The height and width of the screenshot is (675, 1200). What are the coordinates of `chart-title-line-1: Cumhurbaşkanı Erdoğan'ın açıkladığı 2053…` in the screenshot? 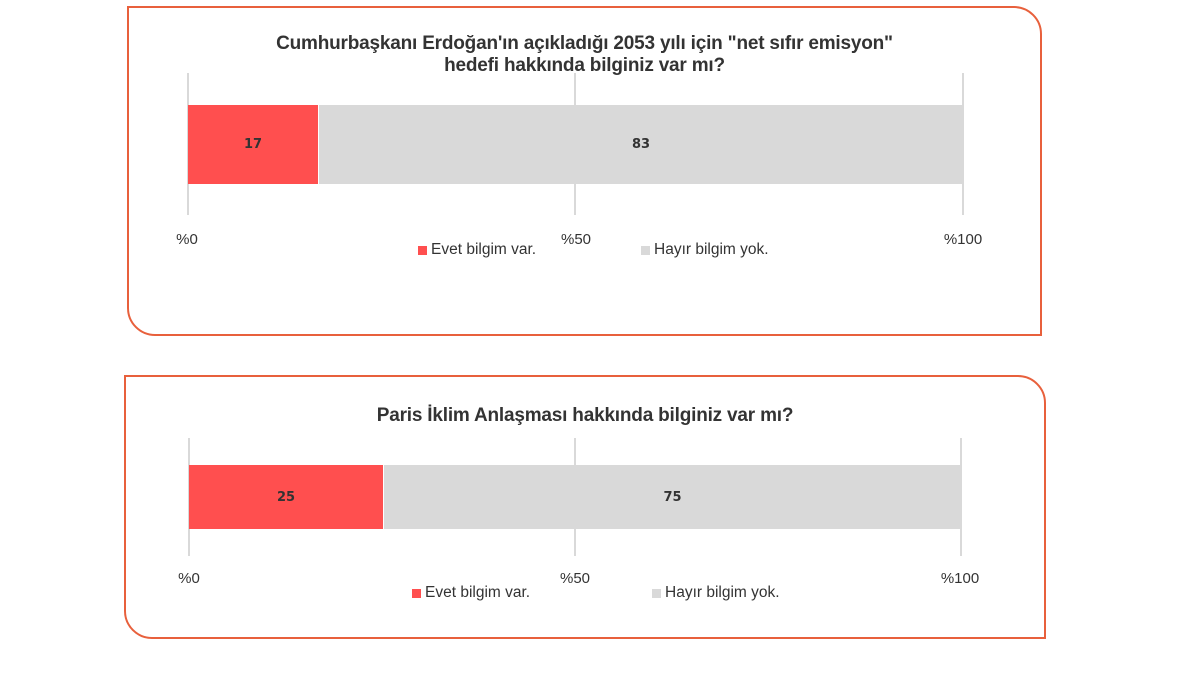 It's located at (584, 43).